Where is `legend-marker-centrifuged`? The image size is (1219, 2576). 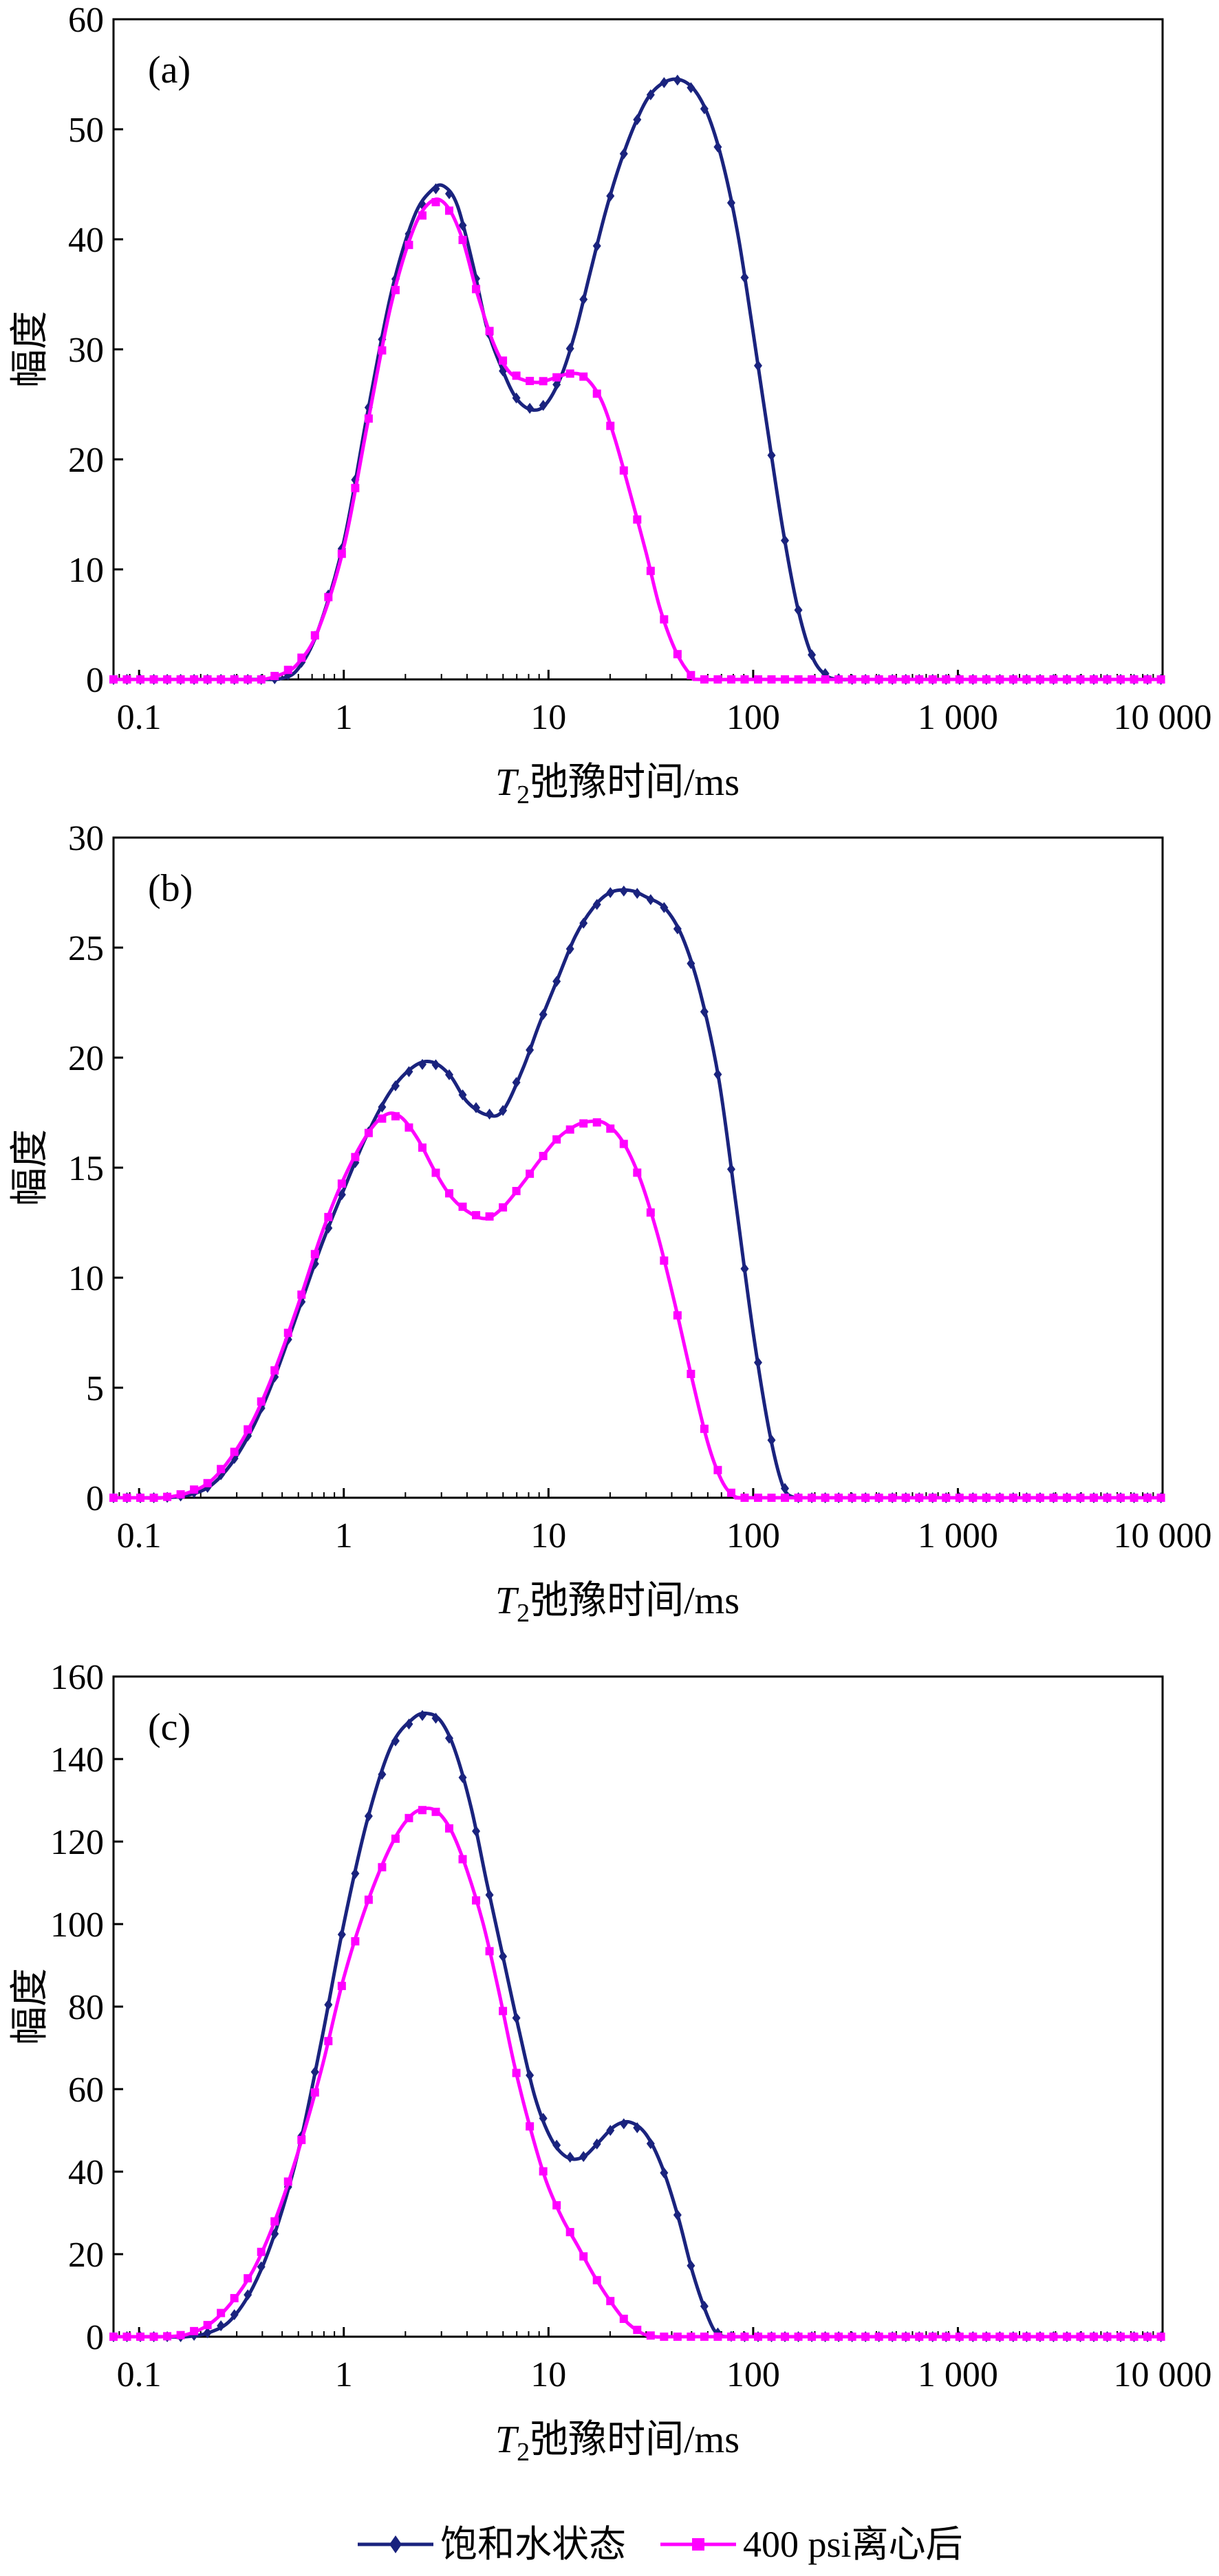
legend-marker-centrifuged is located at coordinates (698, 2544).